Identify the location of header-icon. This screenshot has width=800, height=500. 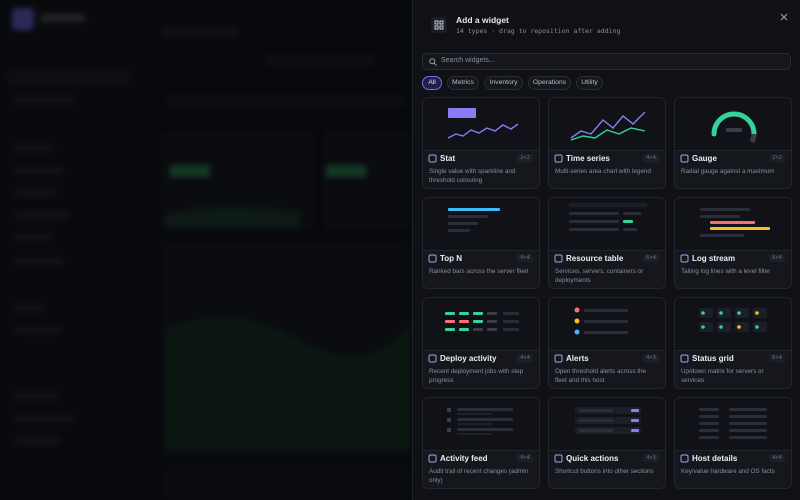
(439, 25).